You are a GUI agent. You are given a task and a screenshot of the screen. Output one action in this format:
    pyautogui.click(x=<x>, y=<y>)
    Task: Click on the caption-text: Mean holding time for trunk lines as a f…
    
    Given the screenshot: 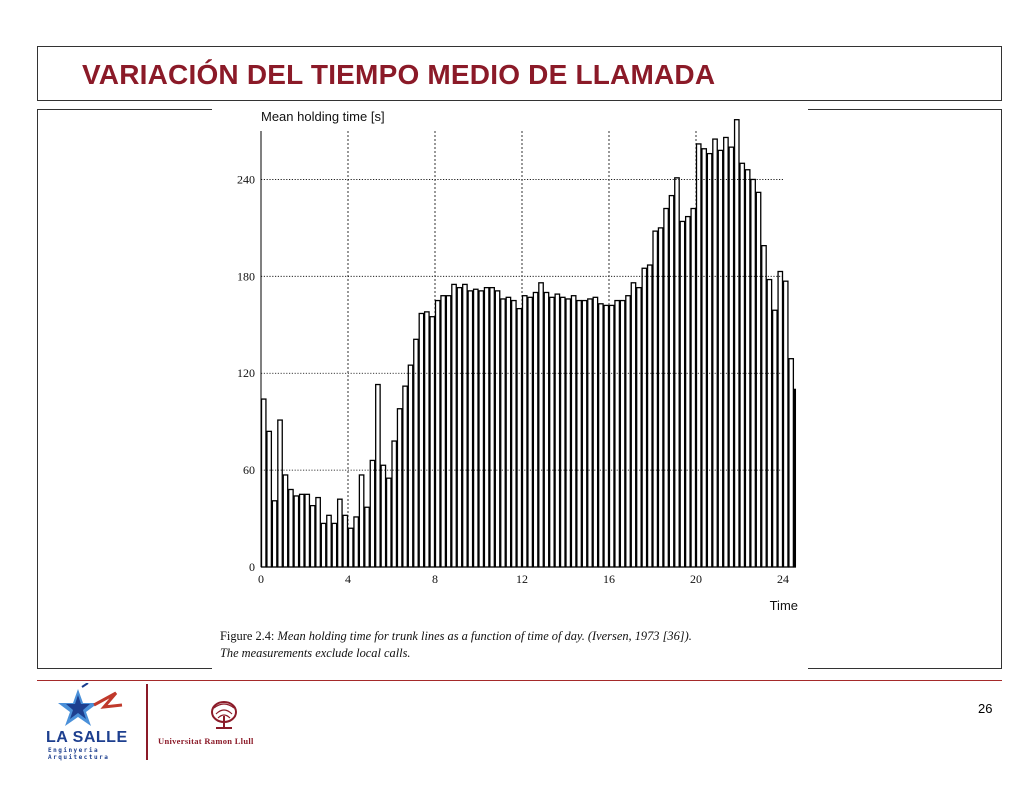 What is the action you would take?
    pyautogui.click(x=484, y=636)
    